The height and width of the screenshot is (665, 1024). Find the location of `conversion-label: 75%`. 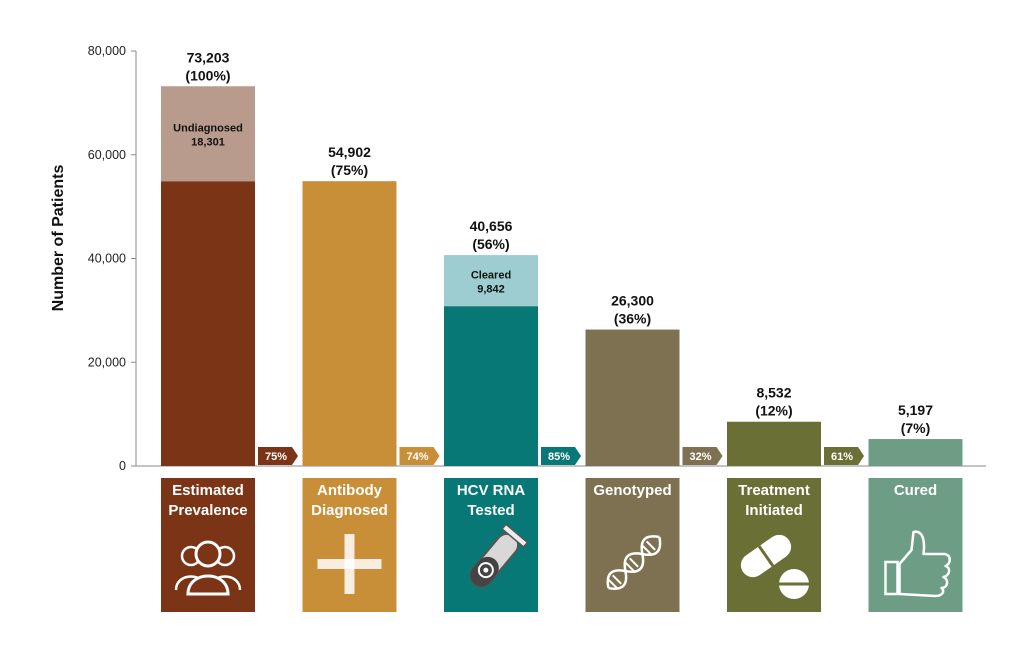

conversion-label: 75% is located at coordinates (276, 457).